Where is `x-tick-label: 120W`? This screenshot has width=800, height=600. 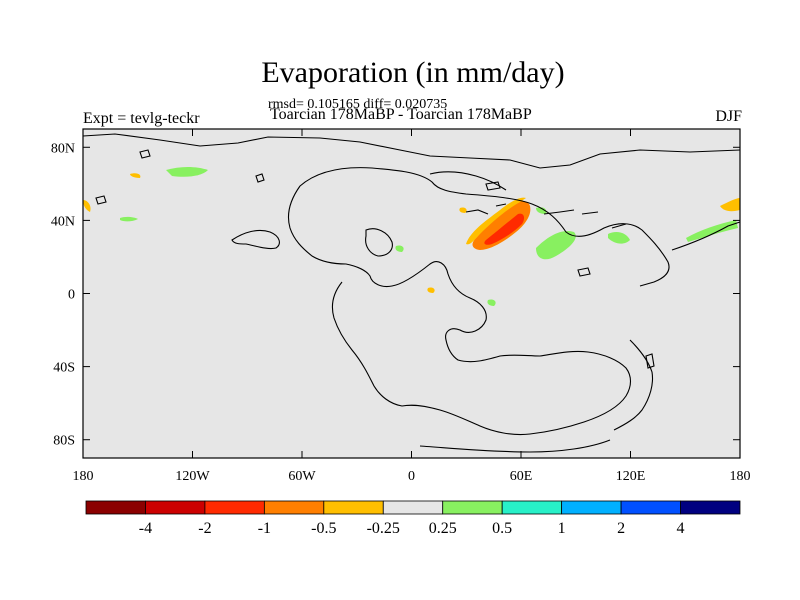 x-tick-label: 120W is located at coordinates (192, 476).